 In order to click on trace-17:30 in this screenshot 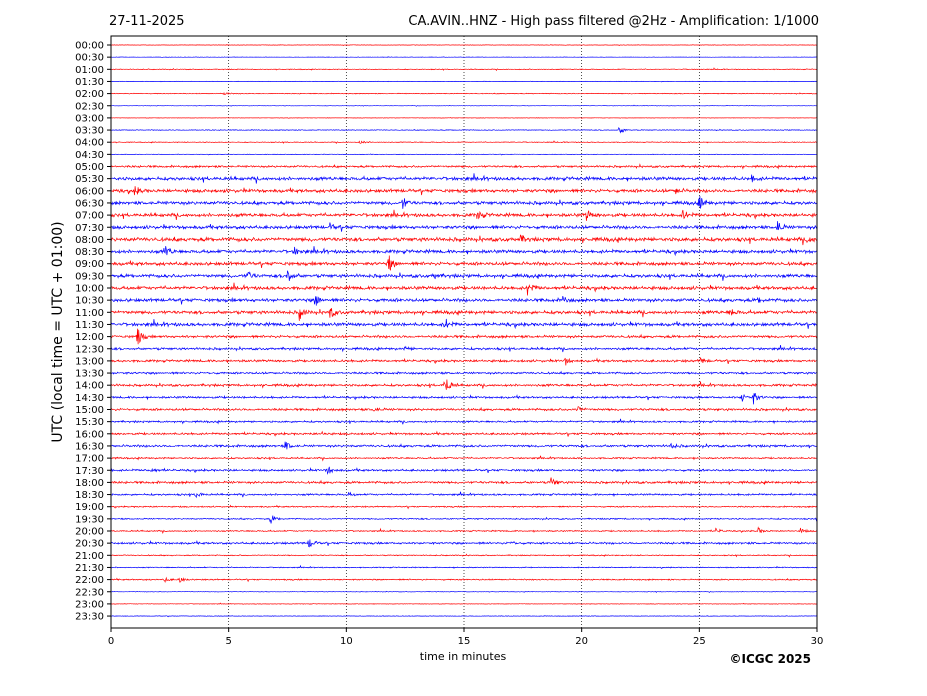, I will do `click(464, 470)`.